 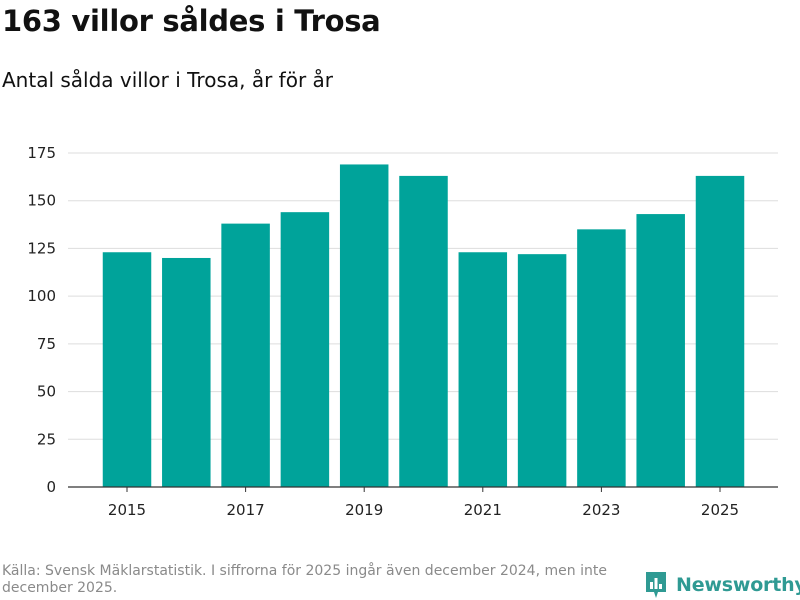 What do you see at coordinates (720, 331) in the screenshot?
I see `bar-2025` at bounding box center [720, 331].